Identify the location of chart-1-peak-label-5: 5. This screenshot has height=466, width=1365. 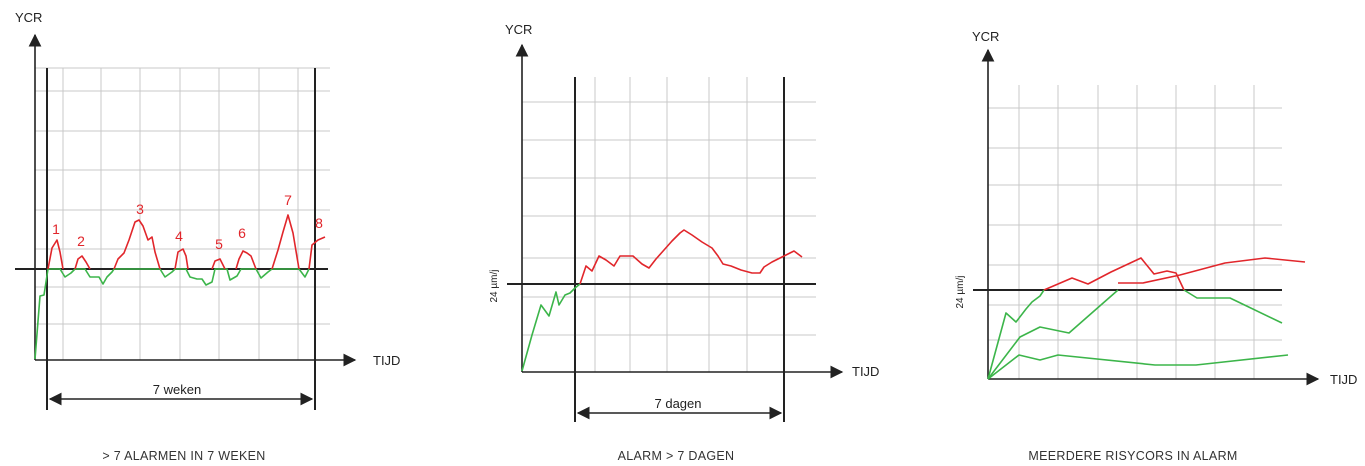
(219, 244).